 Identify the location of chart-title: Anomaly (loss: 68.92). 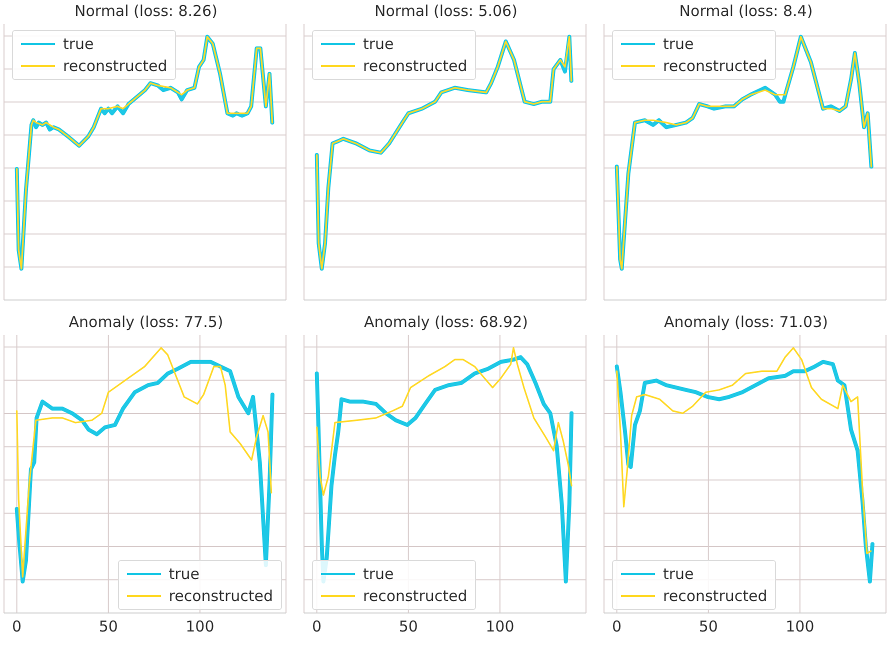
(445, 322).